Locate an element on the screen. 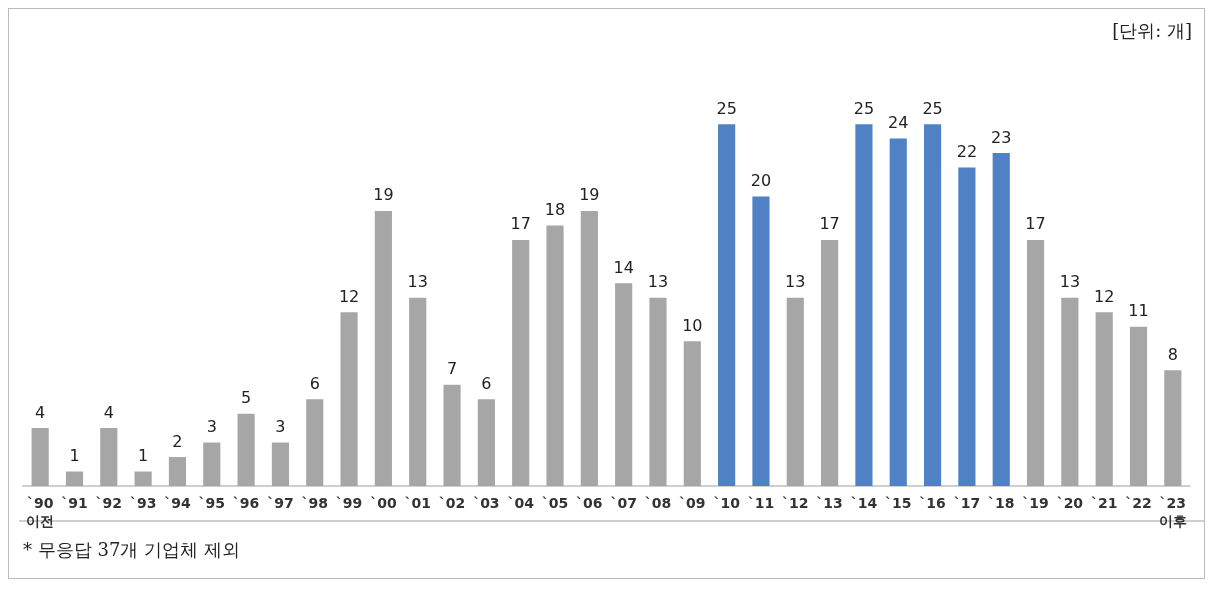 Image resolution: width=1215 pixels, height=589 pixels. x-tick-label: `94 is located at coordinates (177, 503).